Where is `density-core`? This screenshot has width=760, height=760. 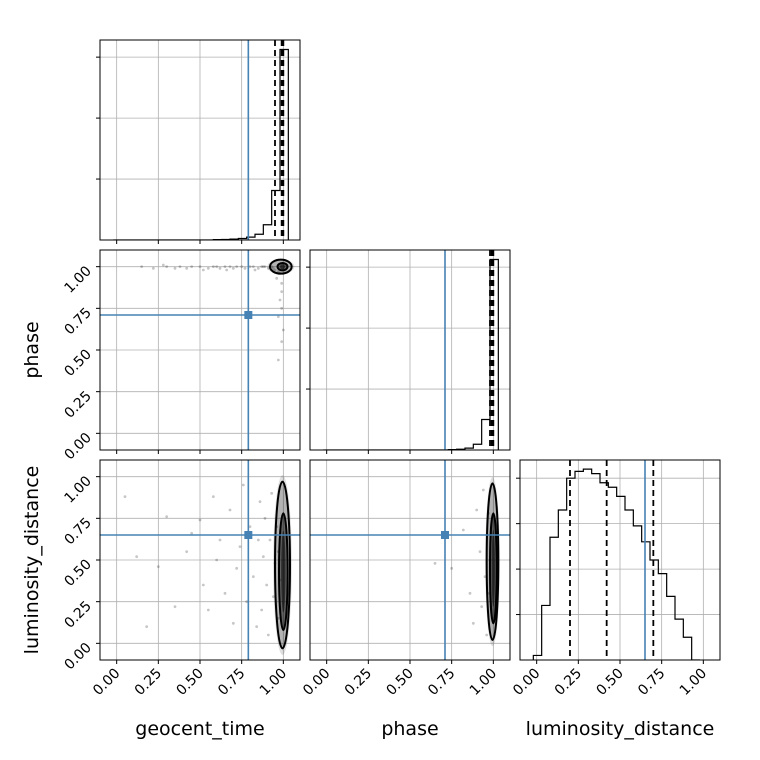
density-core is located at coordinates (493, 568).